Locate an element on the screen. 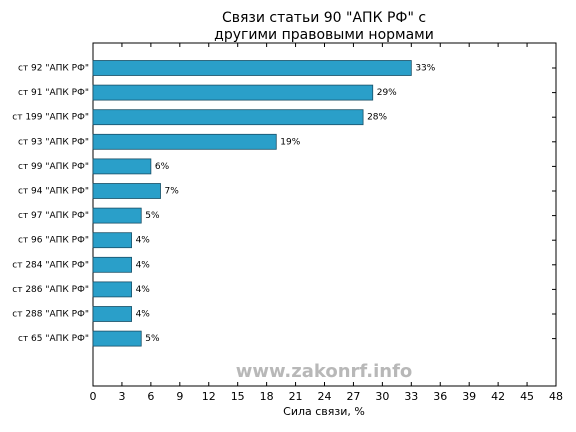 This screenshot has width=576, height=432. value-label: 6% is located at coordinates (162, 167).